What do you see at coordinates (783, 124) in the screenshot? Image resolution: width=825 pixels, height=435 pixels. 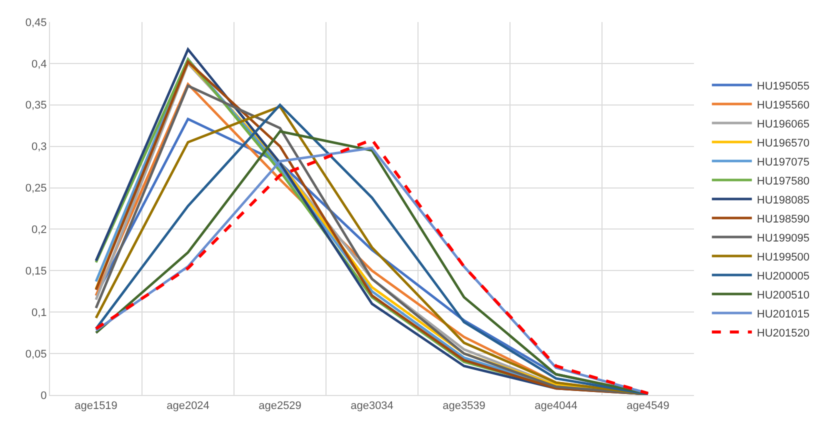 I see `legend-label: HU196065` at bounding box center [783, 124].